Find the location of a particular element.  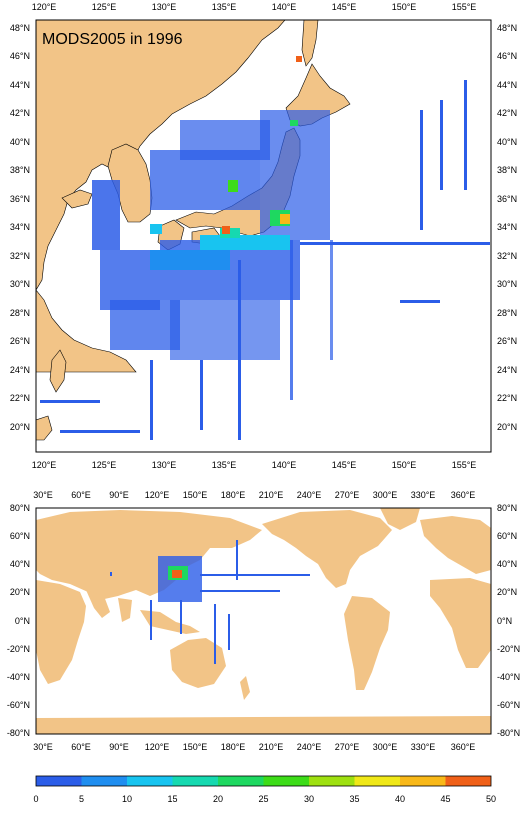

colorbar-label: 20 is located at coordinates (218, 799).